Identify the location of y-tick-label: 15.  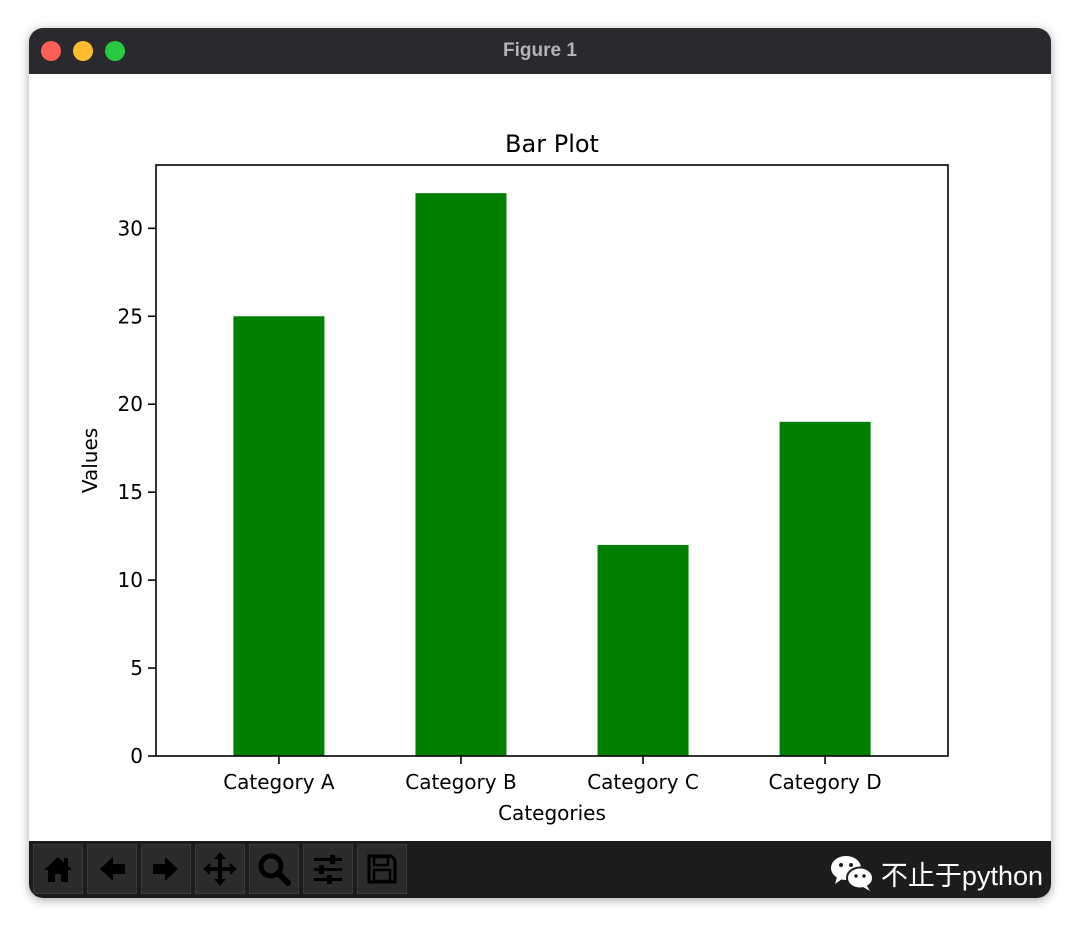
(130, 492).